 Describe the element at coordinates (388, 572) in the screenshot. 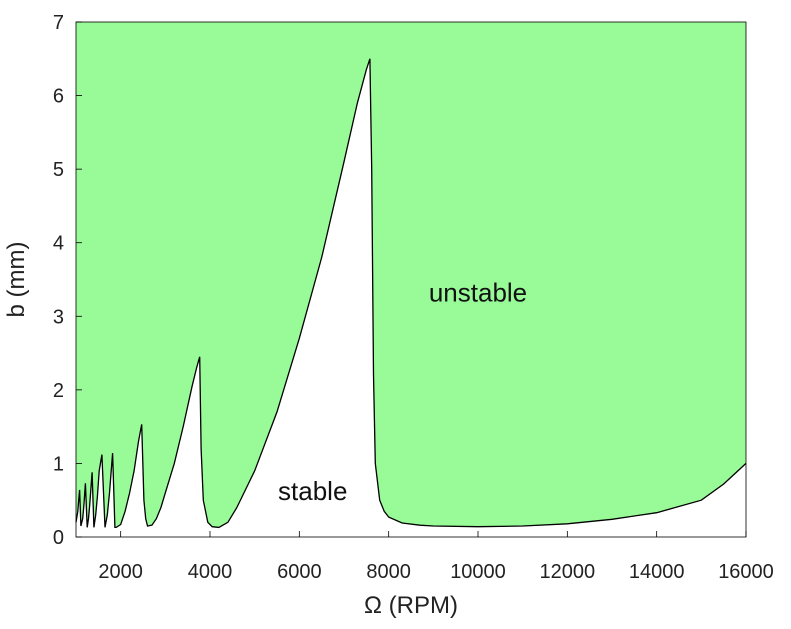

I see `x-tick-label: 8000` at that location.